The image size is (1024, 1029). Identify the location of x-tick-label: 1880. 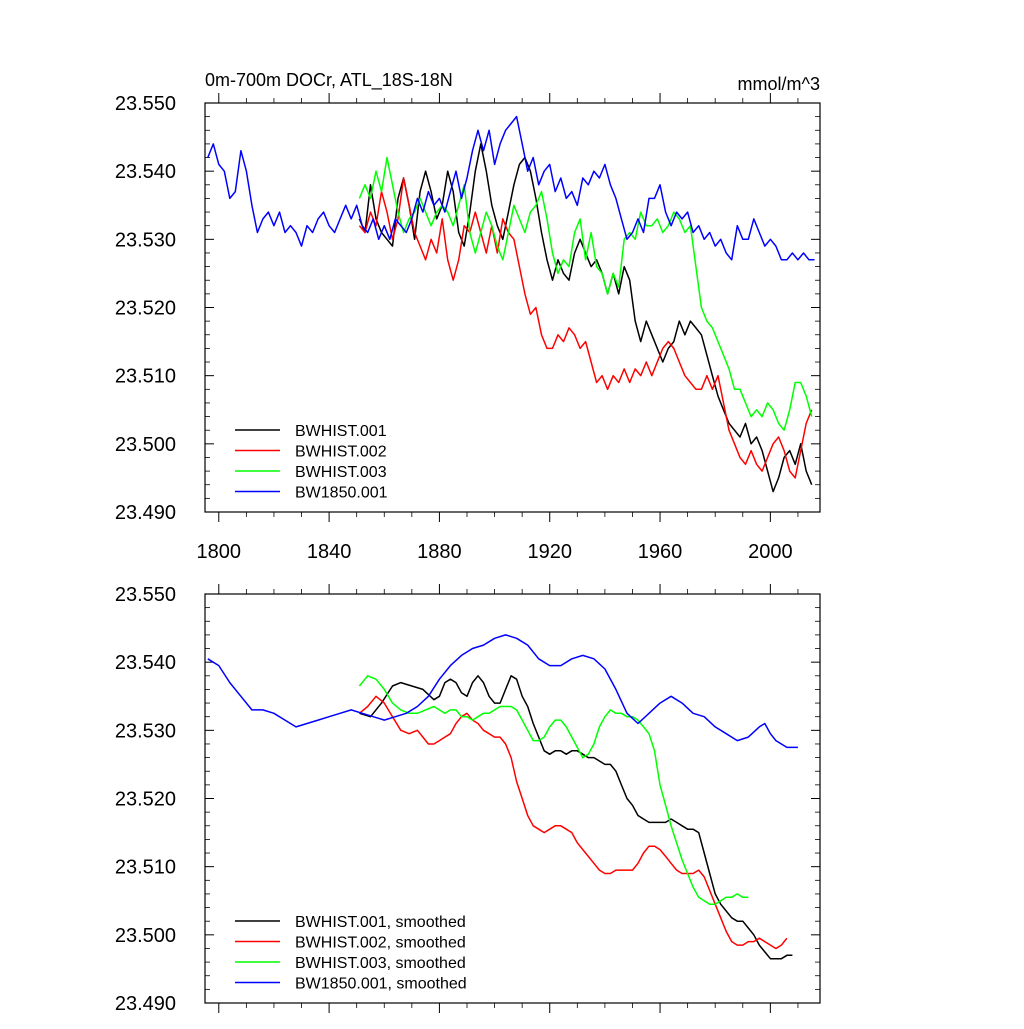
(439, 552).